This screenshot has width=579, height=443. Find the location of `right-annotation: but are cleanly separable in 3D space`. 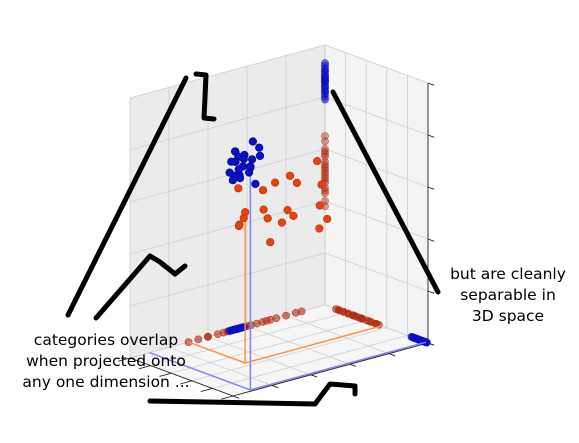

right-annotation: but are cleanly separable in 3D space is located at coordinates (508, 295).